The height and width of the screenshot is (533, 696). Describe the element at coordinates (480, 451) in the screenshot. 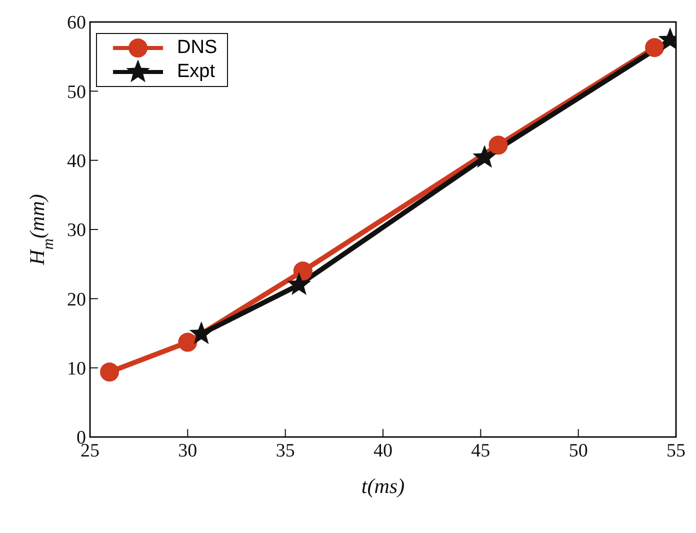

I see `x-tick-label: 45` at that location.